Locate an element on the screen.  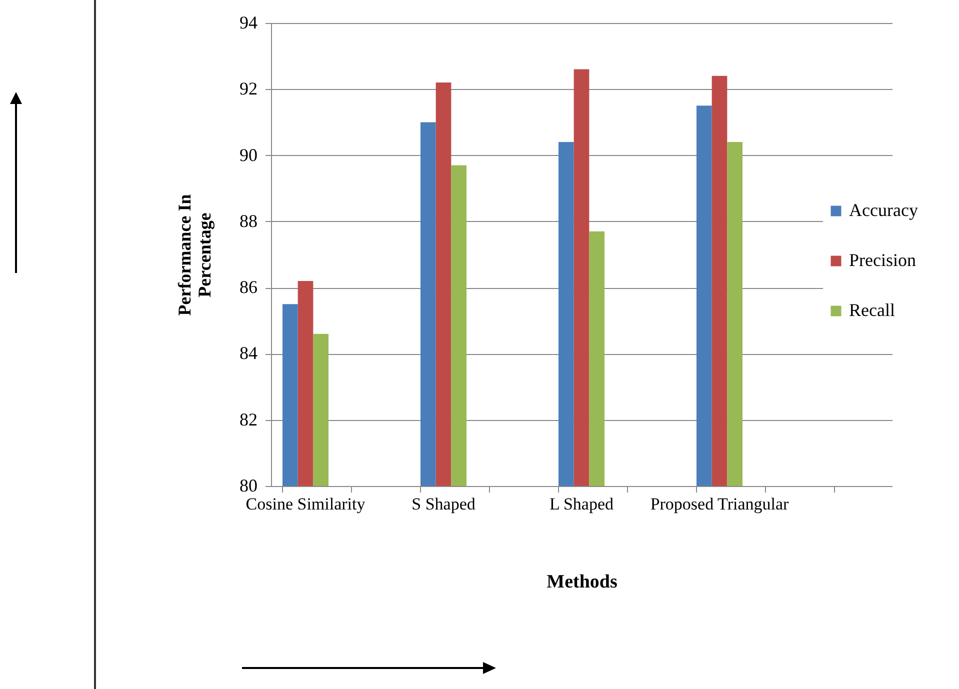
legend-label: Accuracy is located at coordinates (883, 210).